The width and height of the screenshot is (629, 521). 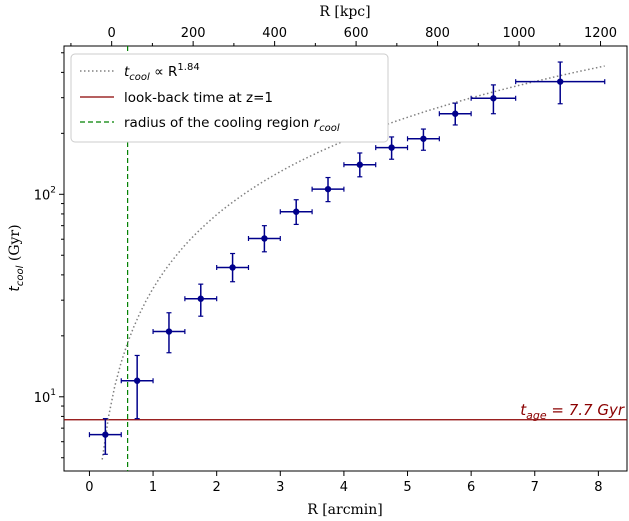 What do you see at coordinates (153, 487) in the screenshot?
I see `x-tick-label: 1` at bounding box center [153, 487].